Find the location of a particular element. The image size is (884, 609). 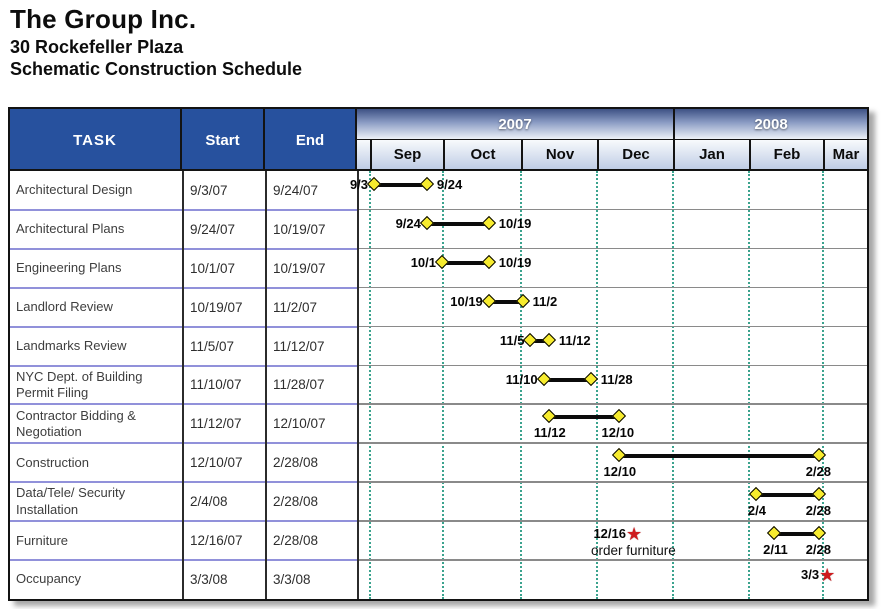

task-start-date: 12/16/07 is located at coordinates (216, 541).